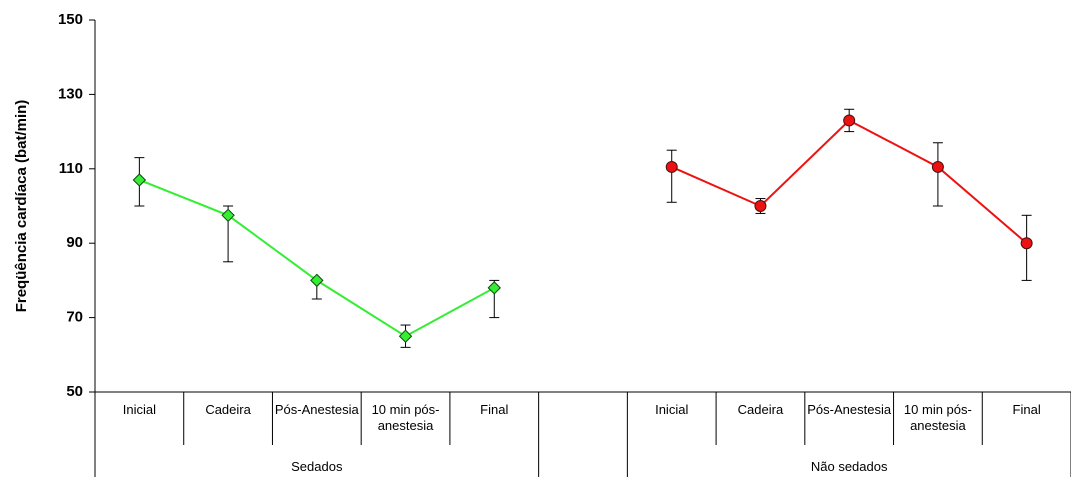  What do you see at coordinates (74, 317) in the screenshot?
I see `y-tick-label: 70` at bounding box center [74, 317].